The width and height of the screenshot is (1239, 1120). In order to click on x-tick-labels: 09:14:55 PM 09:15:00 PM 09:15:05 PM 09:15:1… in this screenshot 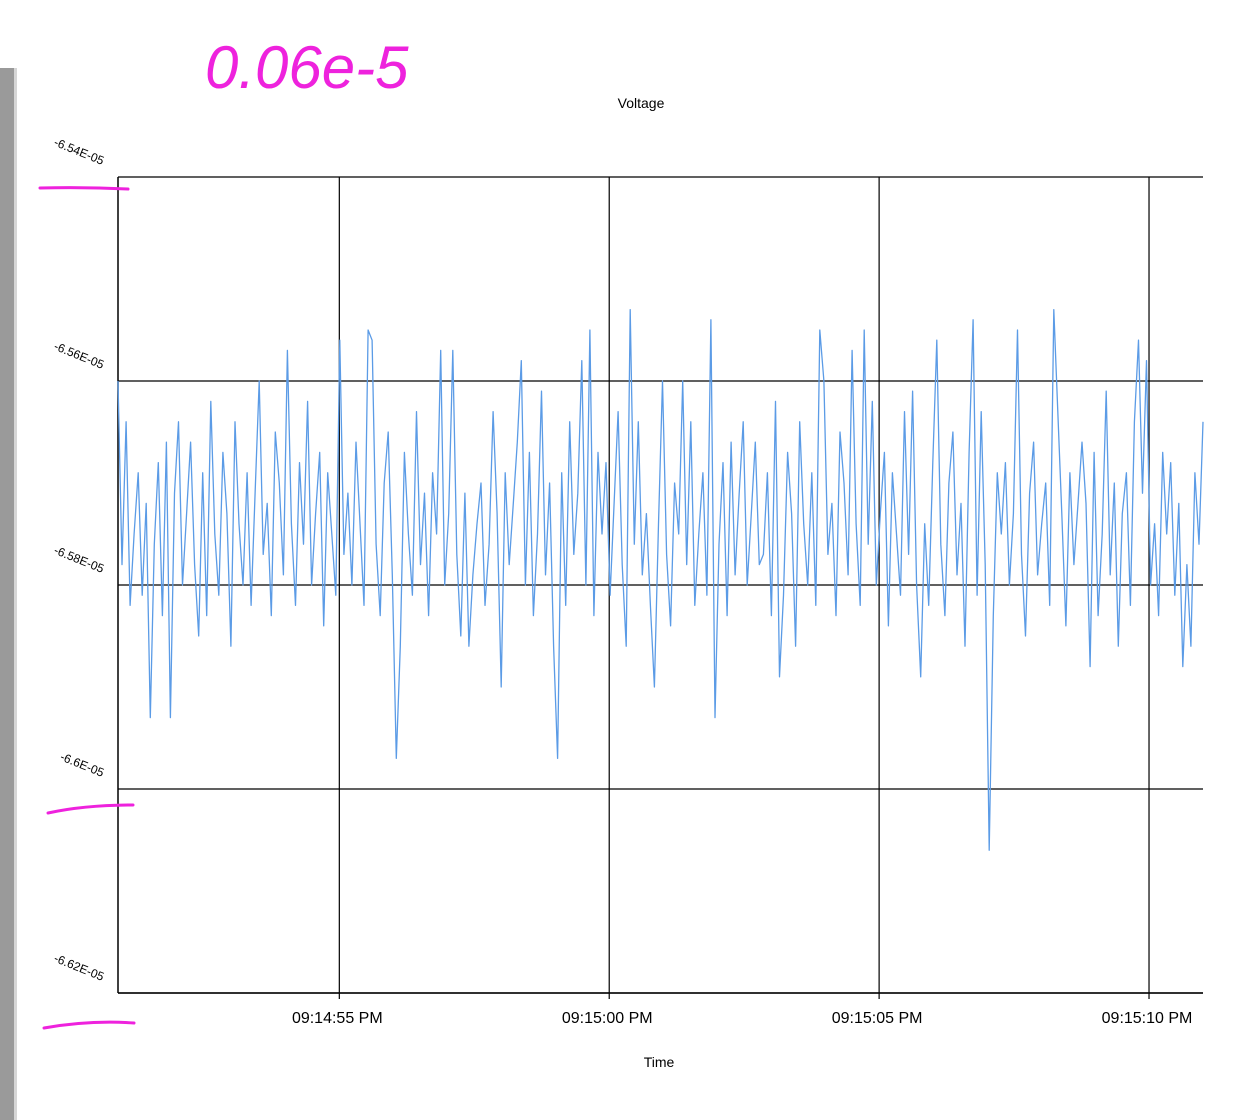, I will do `click(742, 1018)`.